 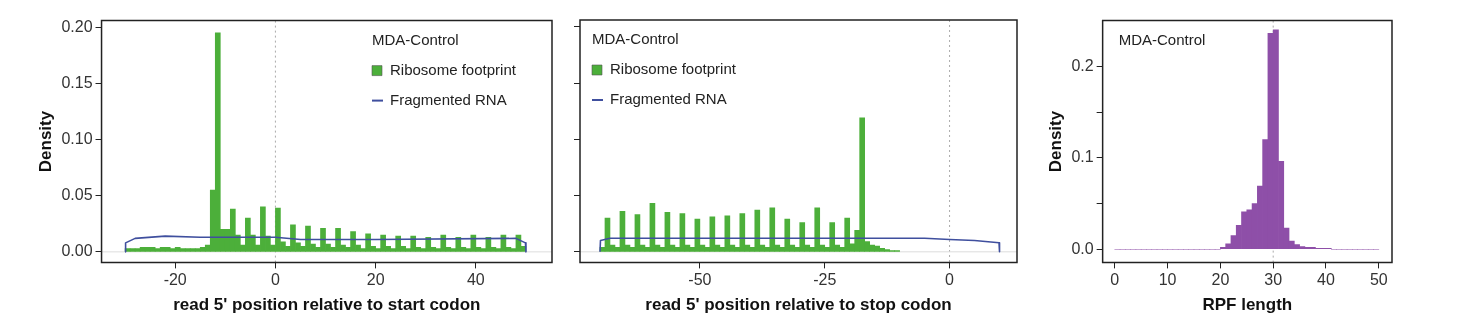 What do you see at coordinates (1082, 248) in the screenshot?
I see `y-tick-label: 0.0` at bounding box center [1082, 248].